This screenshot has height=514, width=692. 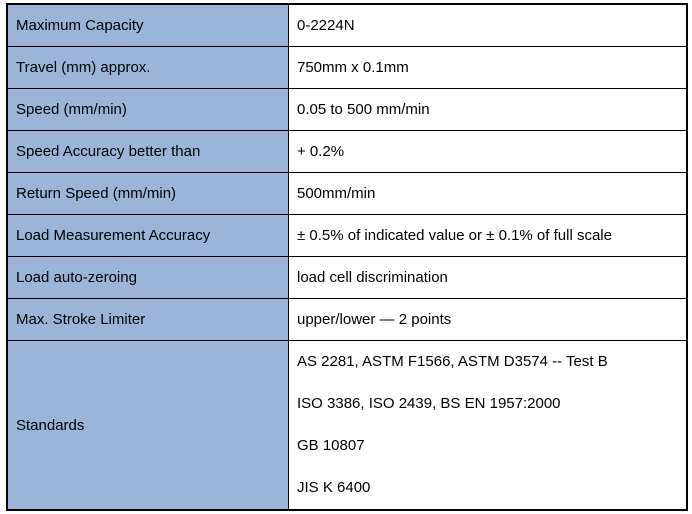 I want to click on row-label: Return Speed (mm/min), so click(x=147, y=193).